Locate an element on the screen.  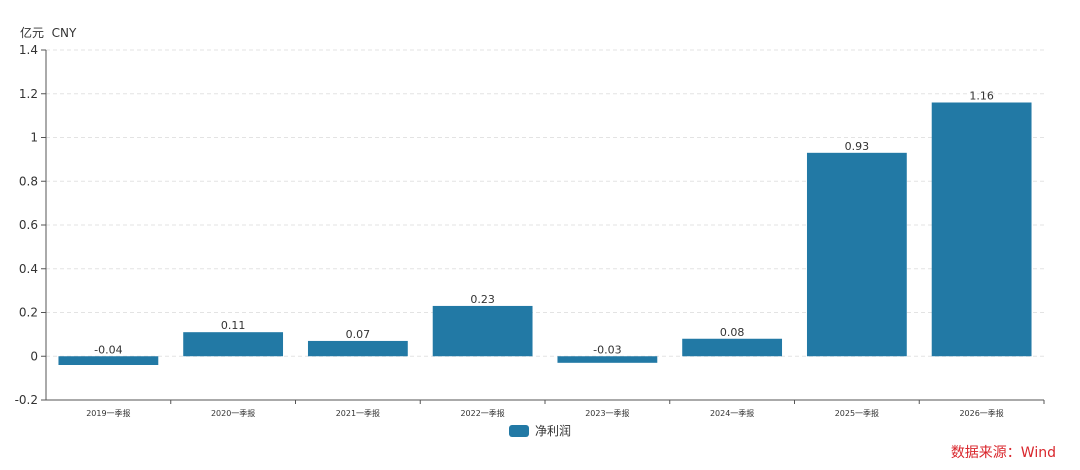
bar-value-label: 1.16 is located at coordinates (981, 96).